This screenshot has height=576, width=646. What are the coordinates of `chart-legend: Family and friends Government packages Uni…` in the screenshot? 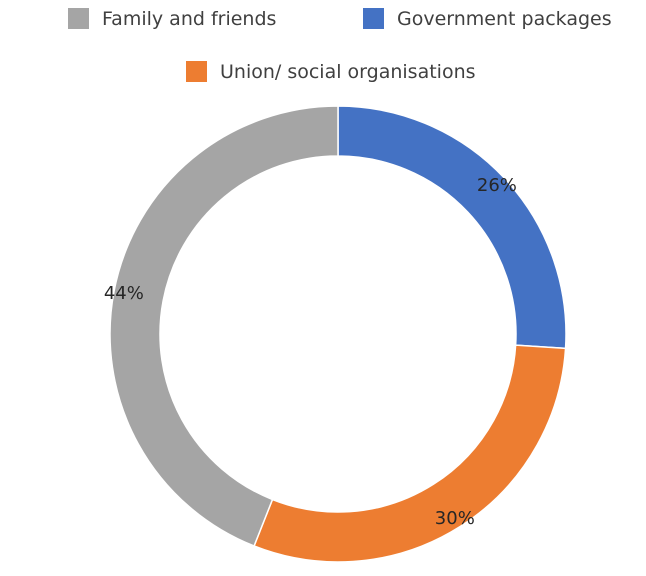 It's located at (340, 45).